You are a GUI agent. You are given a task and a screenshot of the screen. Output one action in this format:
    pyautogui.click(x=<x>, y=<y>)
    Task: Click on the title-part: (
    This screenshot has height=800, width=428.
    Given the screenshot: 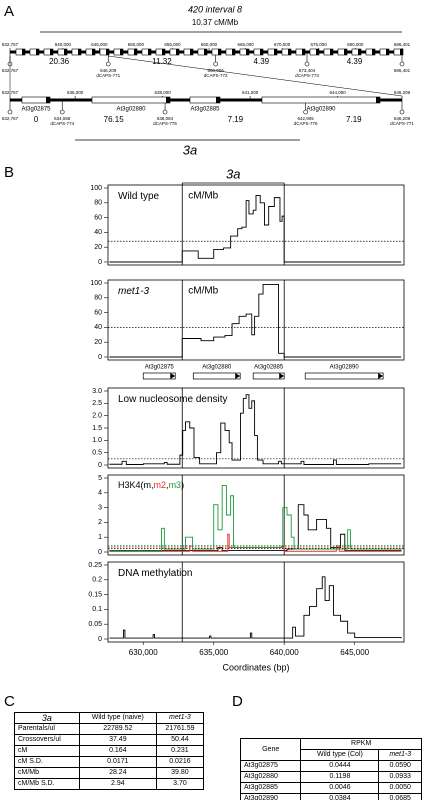 What is the action you would take?
    pyautogui.click(x=142, y=485)
    